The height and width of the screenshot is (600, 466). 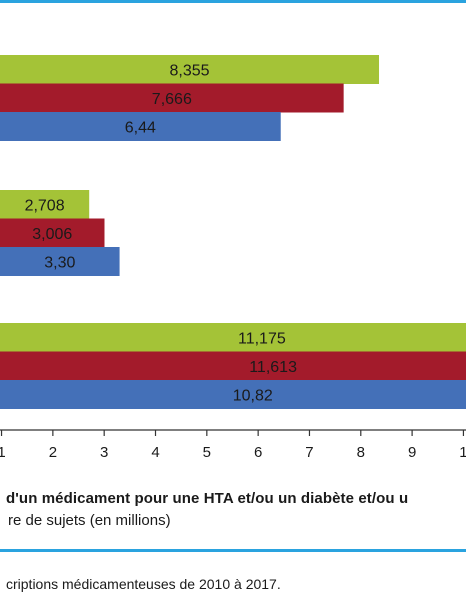 What do you see at coordinates (253, 395) in the screenshot?
I see `bar-value-label: 10,82` at bounding box center [253, 395].